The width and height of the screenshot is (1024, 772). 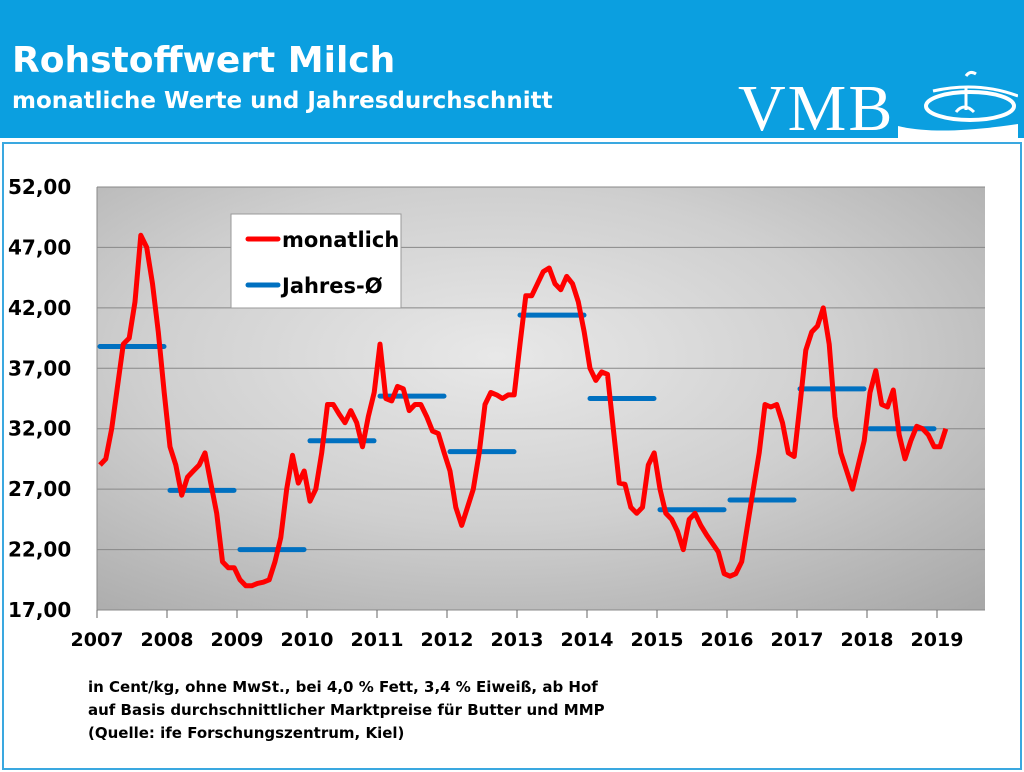 What do you see at coordinates (447, 640) in the screenshot?
I see `x-tick-label: 2012` at bounding box center [447, 640].